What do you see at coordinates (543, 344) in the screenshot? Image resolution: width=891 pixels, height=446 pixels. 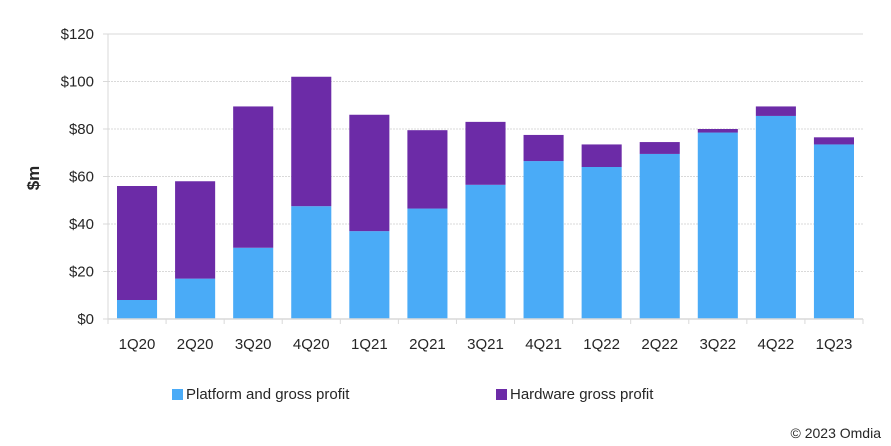 I see `x-tick-label: 4Q21` at bounding box center [543, 344].